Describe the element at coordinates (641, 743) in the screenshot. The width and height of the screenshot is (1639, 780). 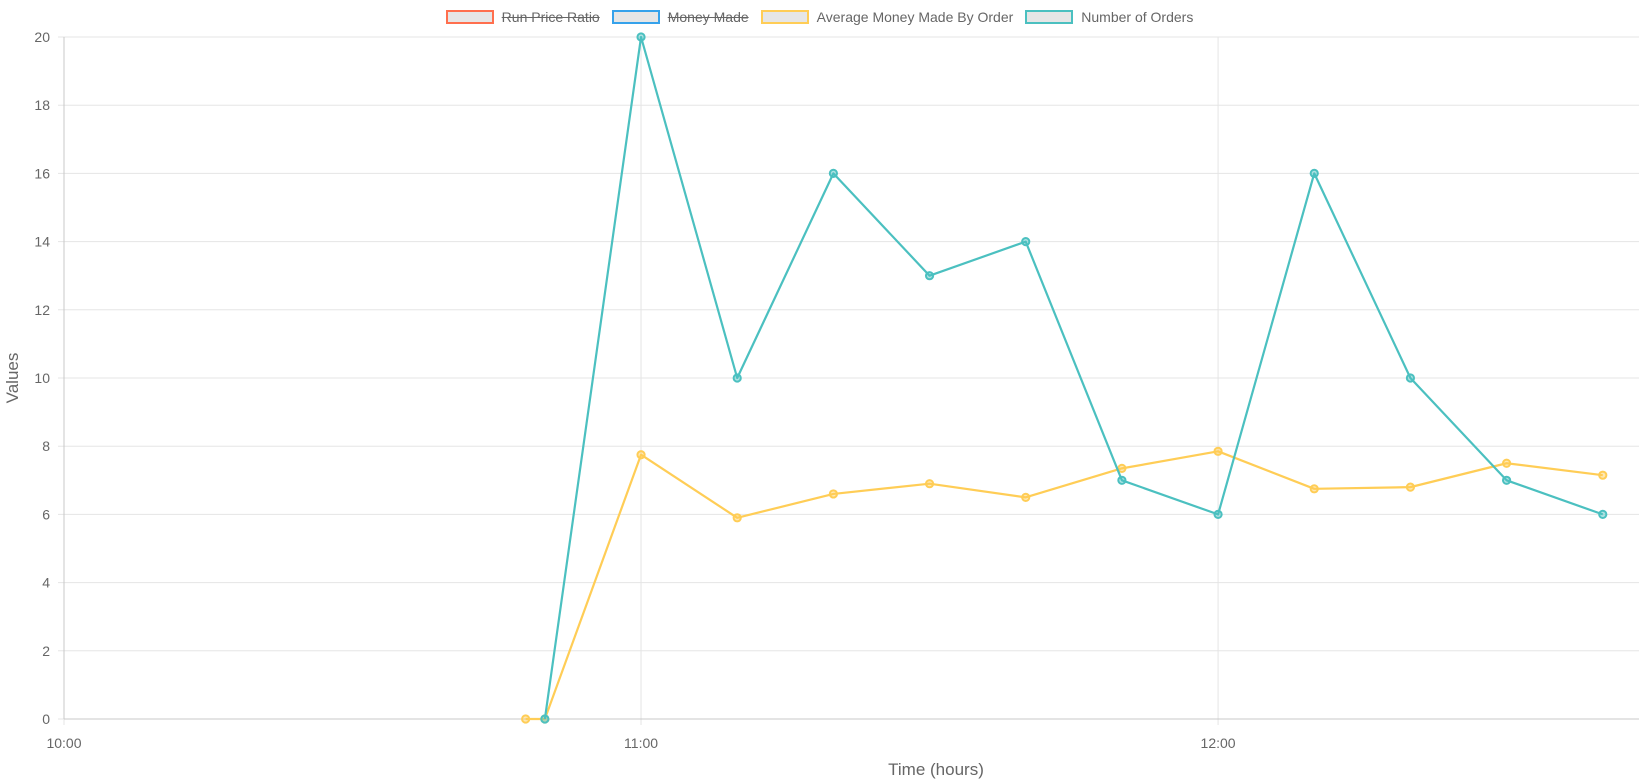
I see `x-tick-label: 11:00` at that location.